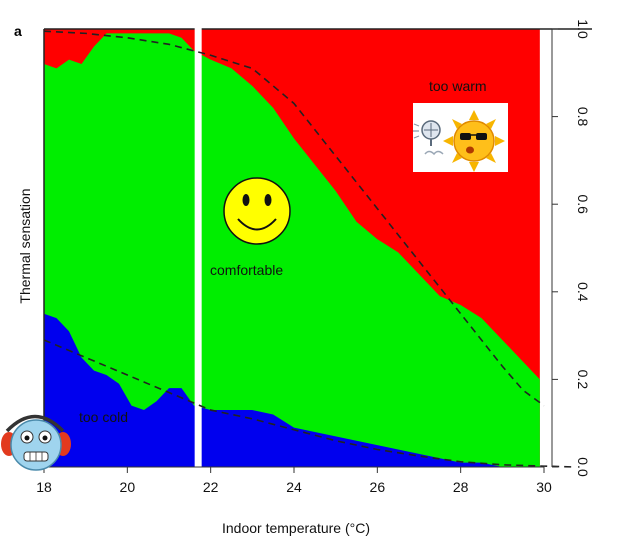 The image size is (621, 547). I want to click on smiley-face-icon, so click(257, 211).